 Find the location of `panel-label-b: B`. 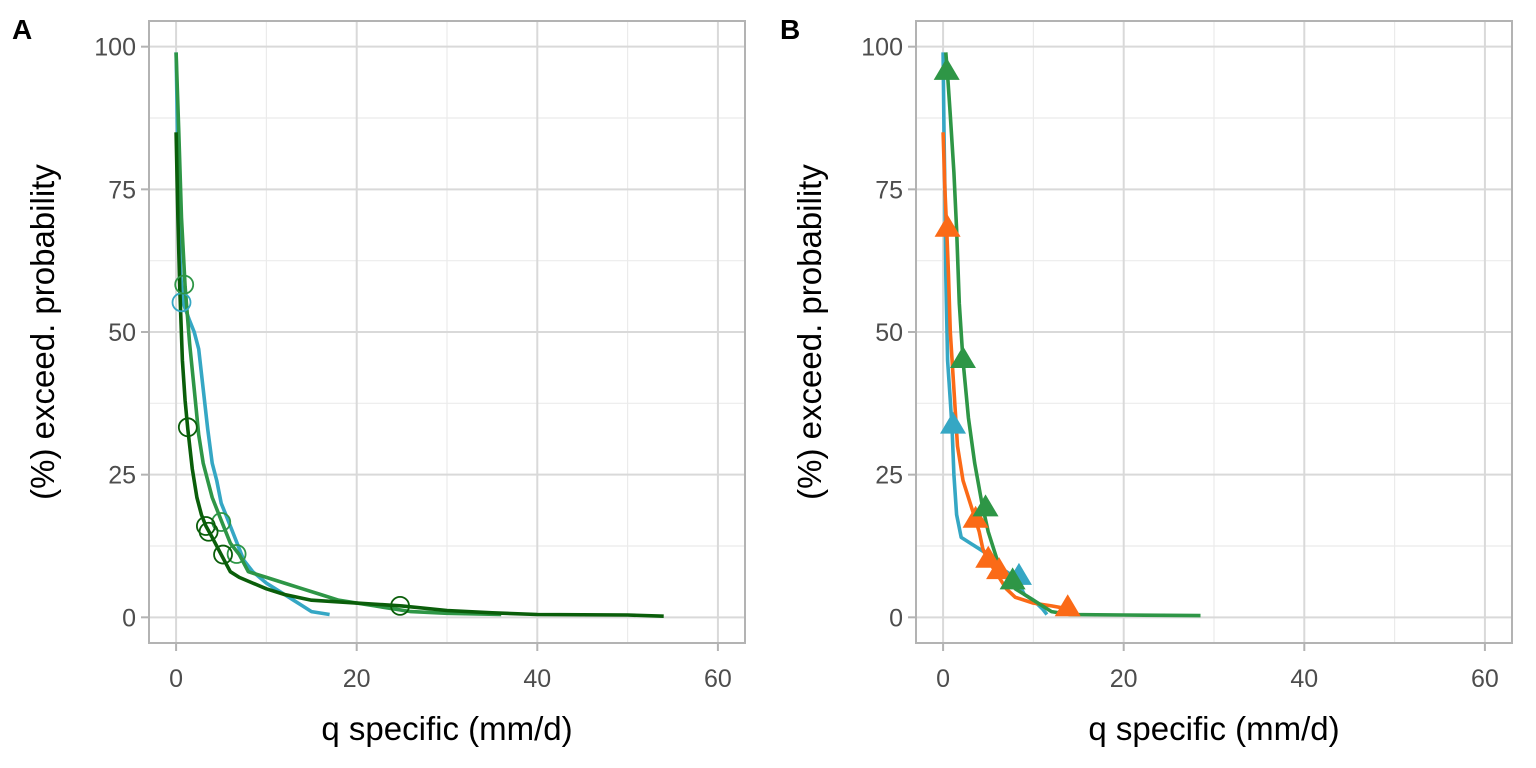

panel-label-b: B is located at coordinates (790, 29).